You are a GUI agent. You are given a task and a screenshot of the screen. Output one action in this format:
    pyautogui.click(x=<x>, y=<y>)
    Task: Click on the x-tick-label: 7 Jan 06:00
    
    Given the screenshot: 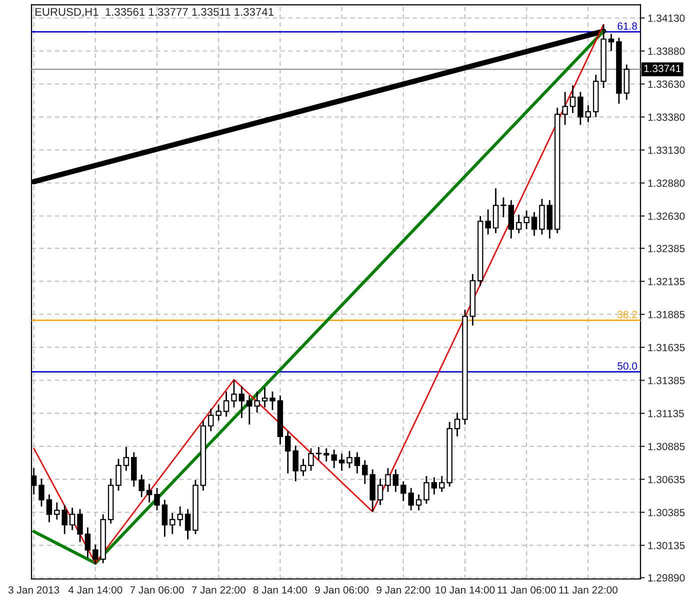 What is the action you would take?
    pyautogui.click(x=157, y=590)
    